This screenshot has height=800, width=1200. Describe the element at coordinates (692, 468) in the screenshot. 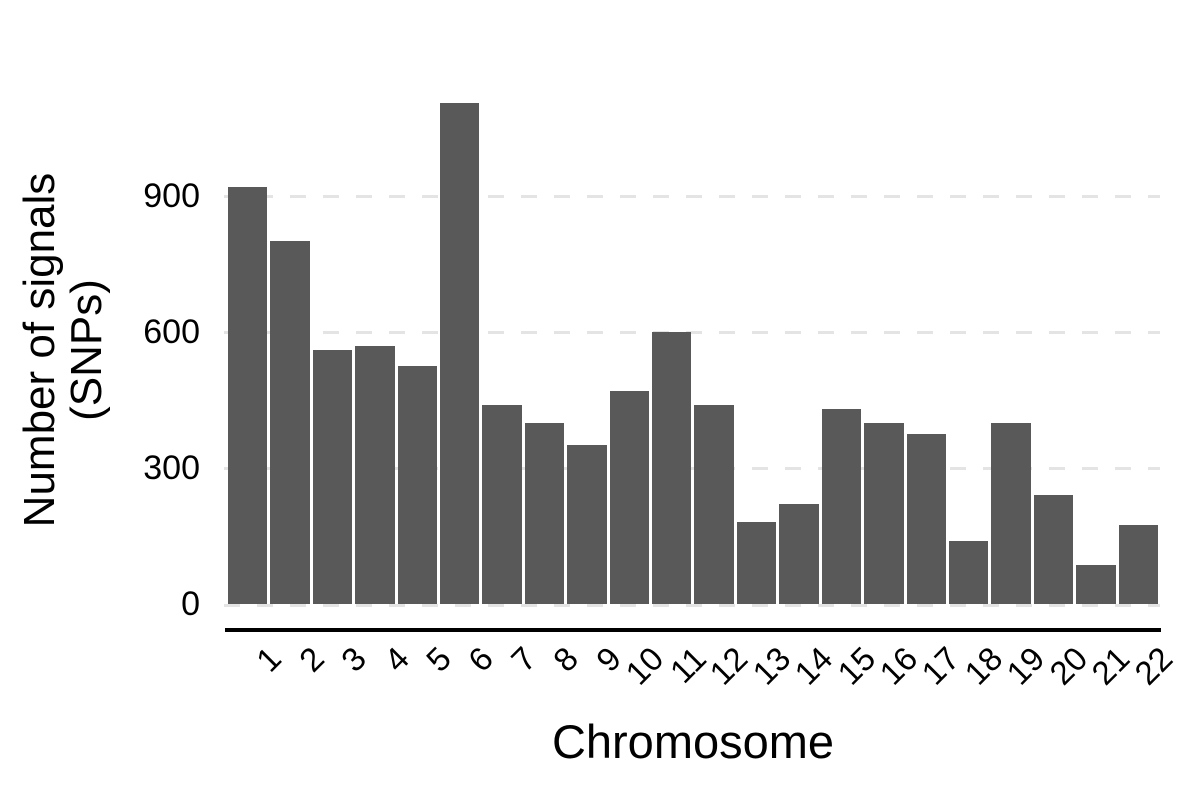

I see `gridline-y300` at that location.